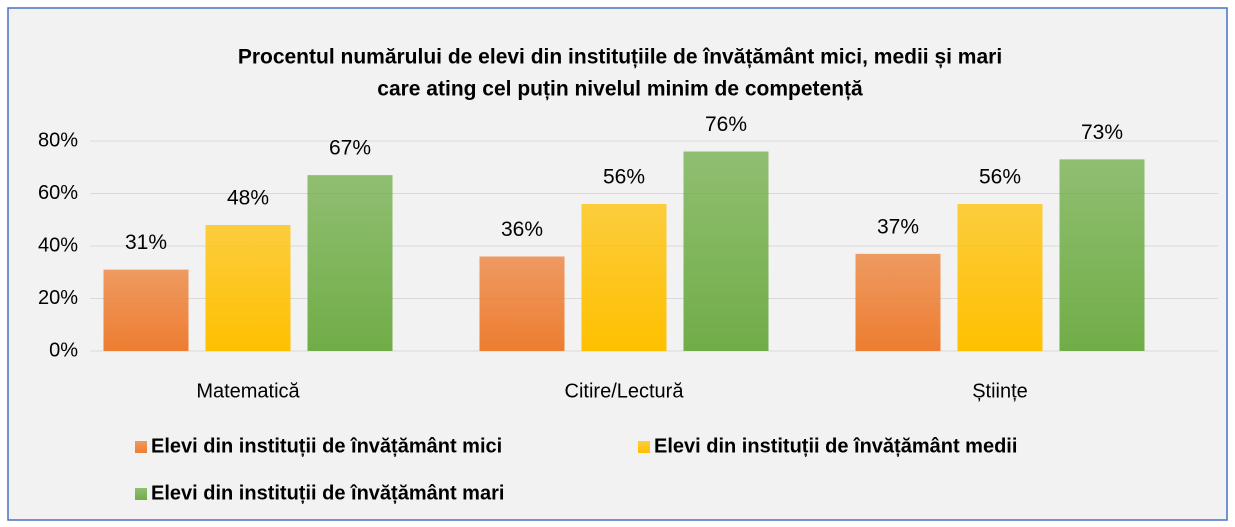 Image resolution: width=1235 pixels, height=527 pixels. What do you see at coordinates (522, 229) in the screenshot?
I see `data-label: 36%` at bounding box center [522, 229].